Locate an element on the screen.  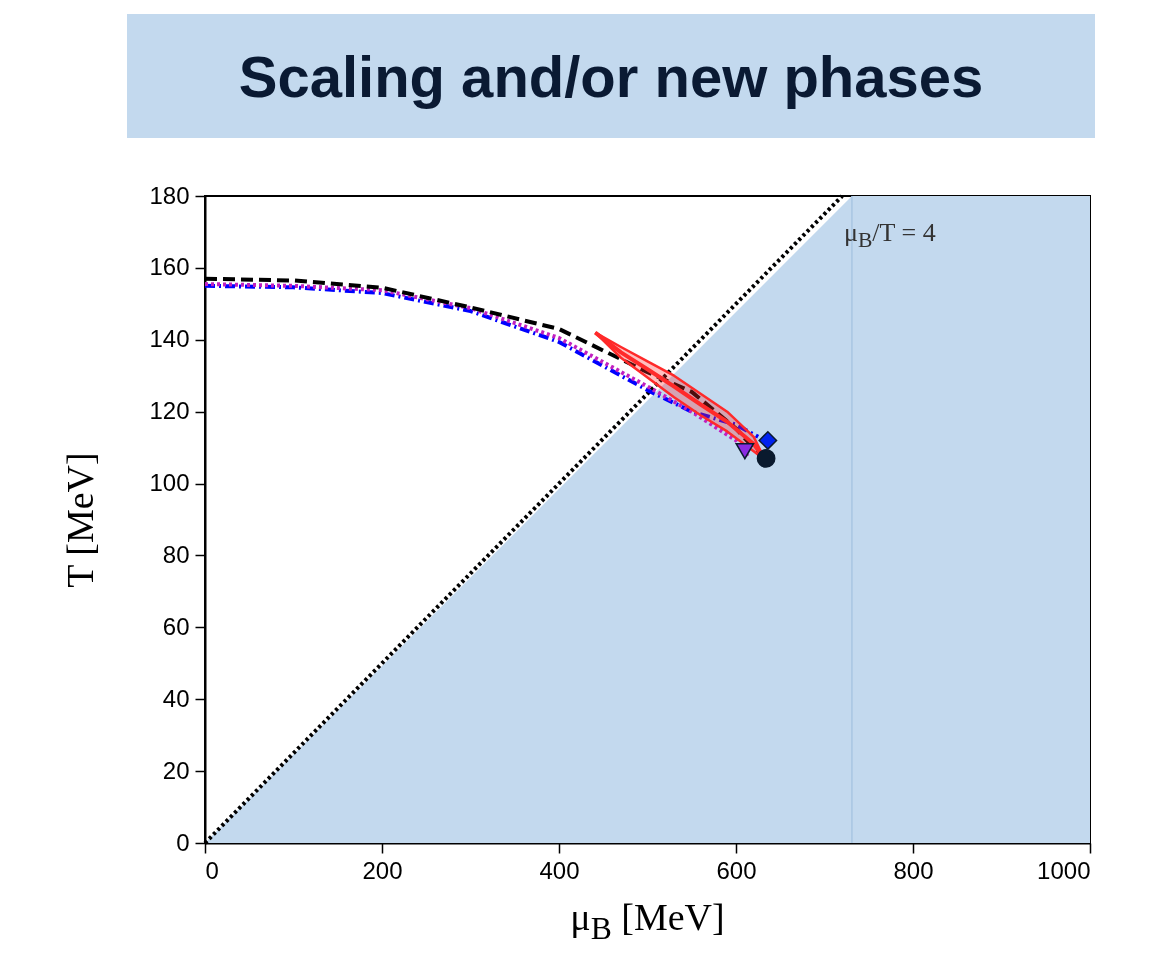
y-tick-label: 20 is located at coordinates (176, 770).